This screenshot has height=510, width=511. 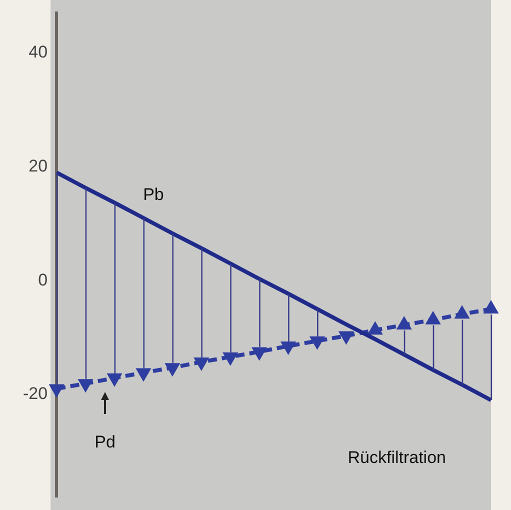 I want to click on y-tick-label: 20, so click(x=38, y=166).